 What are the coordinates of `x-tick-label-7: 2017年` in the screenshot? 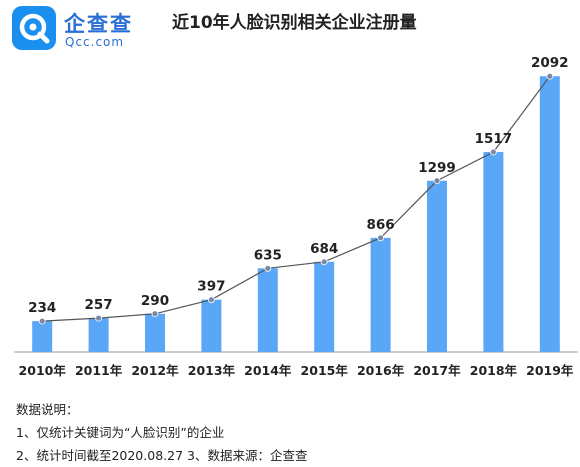 It's located at (437, 370).